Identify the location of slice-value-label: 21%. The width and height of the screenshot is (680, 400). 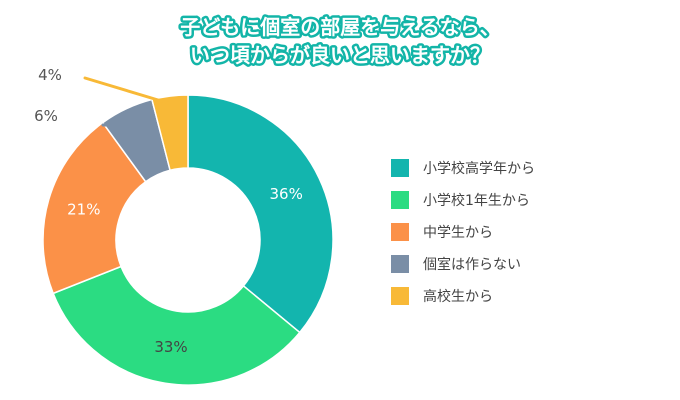
(83, 210).